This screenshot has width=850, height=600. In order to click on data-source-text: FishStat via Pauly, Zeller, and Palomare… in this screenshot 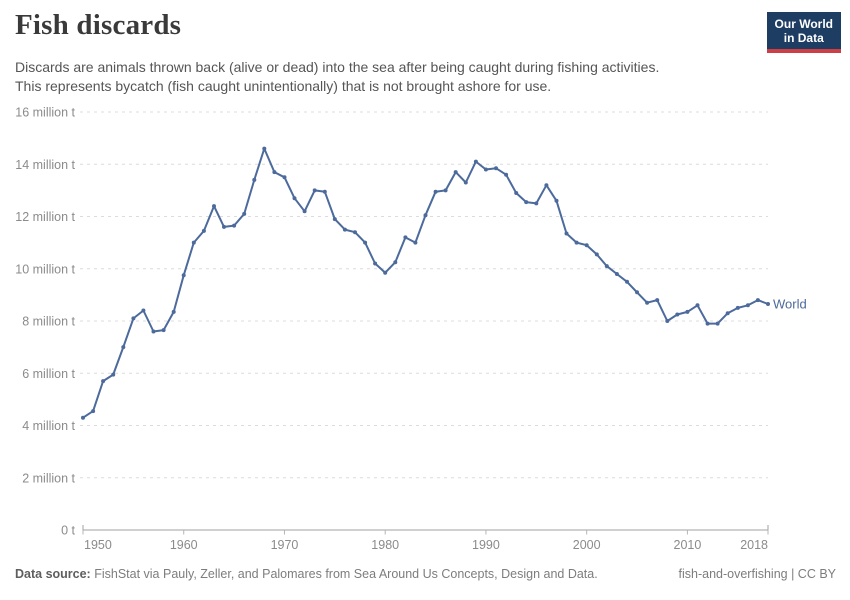, I will do `click(344, 574)`.